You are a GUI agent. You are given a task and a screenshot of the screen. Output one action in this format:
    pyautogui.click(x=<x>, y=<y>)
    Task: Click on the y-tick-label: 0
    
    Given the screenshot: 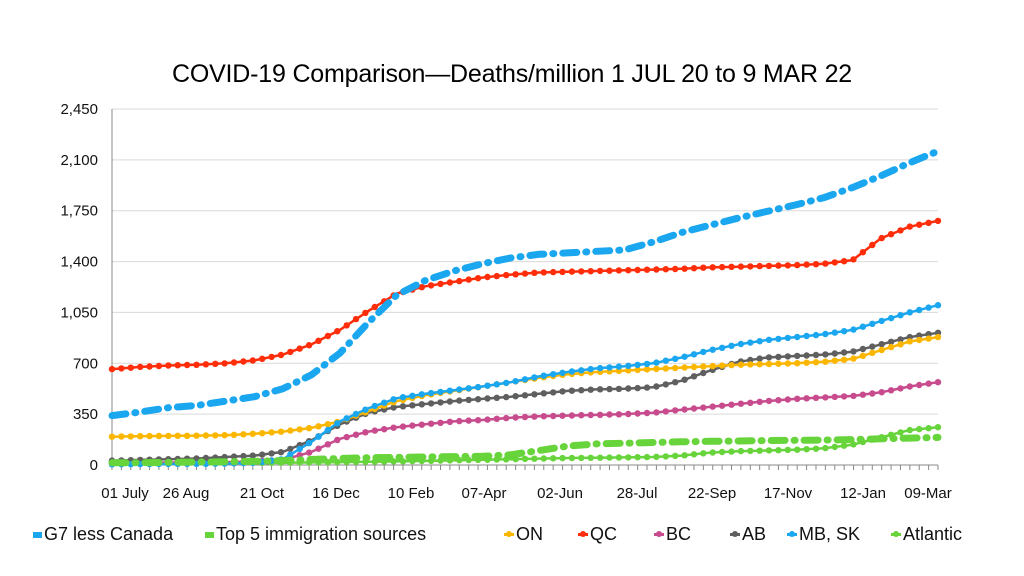 What is the action you would take?
    pyautogui.click(x=94, y=465)
    